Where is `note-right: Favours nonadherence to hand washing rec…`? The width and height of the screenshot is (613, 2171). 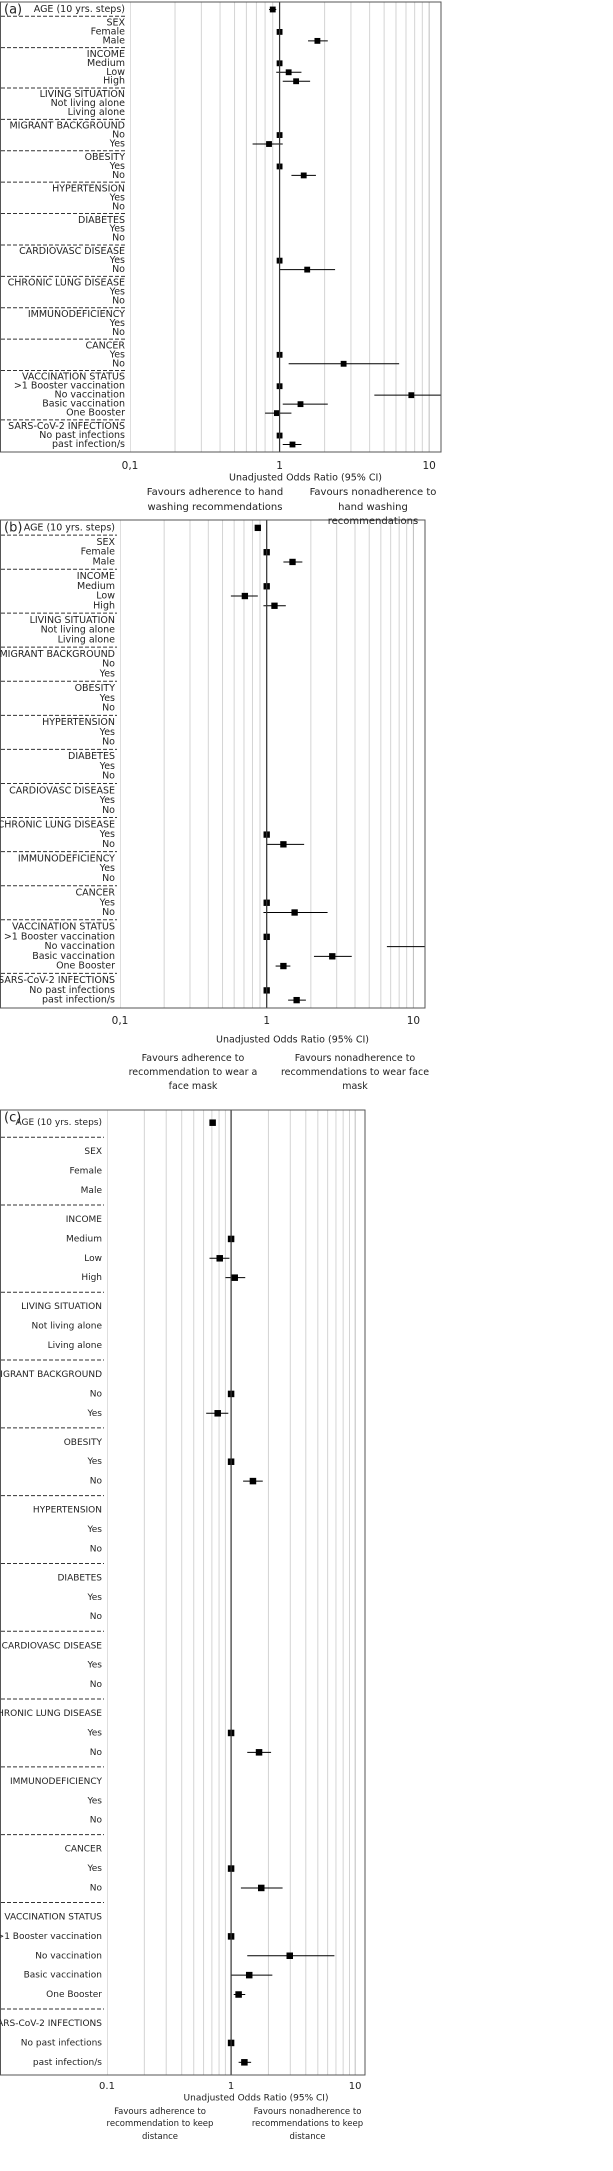
note-right: Favours nonadherence to hand washing rec… is located at coordinates (373, 507).